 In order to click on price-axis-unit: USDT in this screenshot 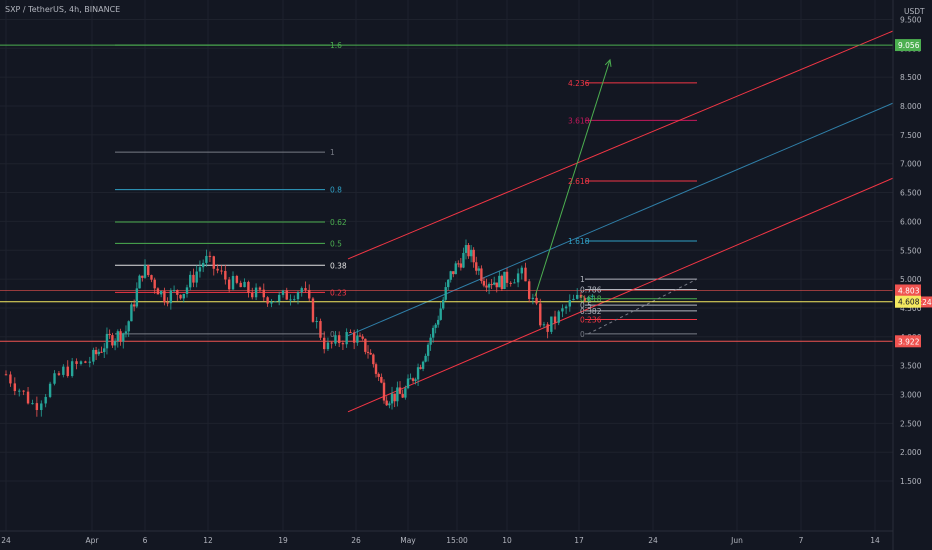, I will do `click(914, 11)`.